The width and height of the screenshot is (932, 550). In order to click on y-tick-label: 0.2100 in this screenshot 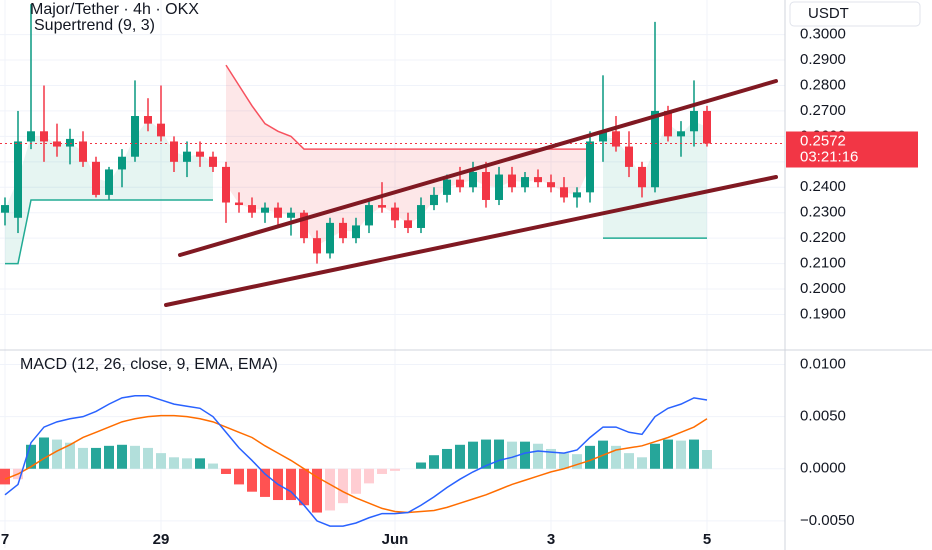, I will do `click(823, 263)`.